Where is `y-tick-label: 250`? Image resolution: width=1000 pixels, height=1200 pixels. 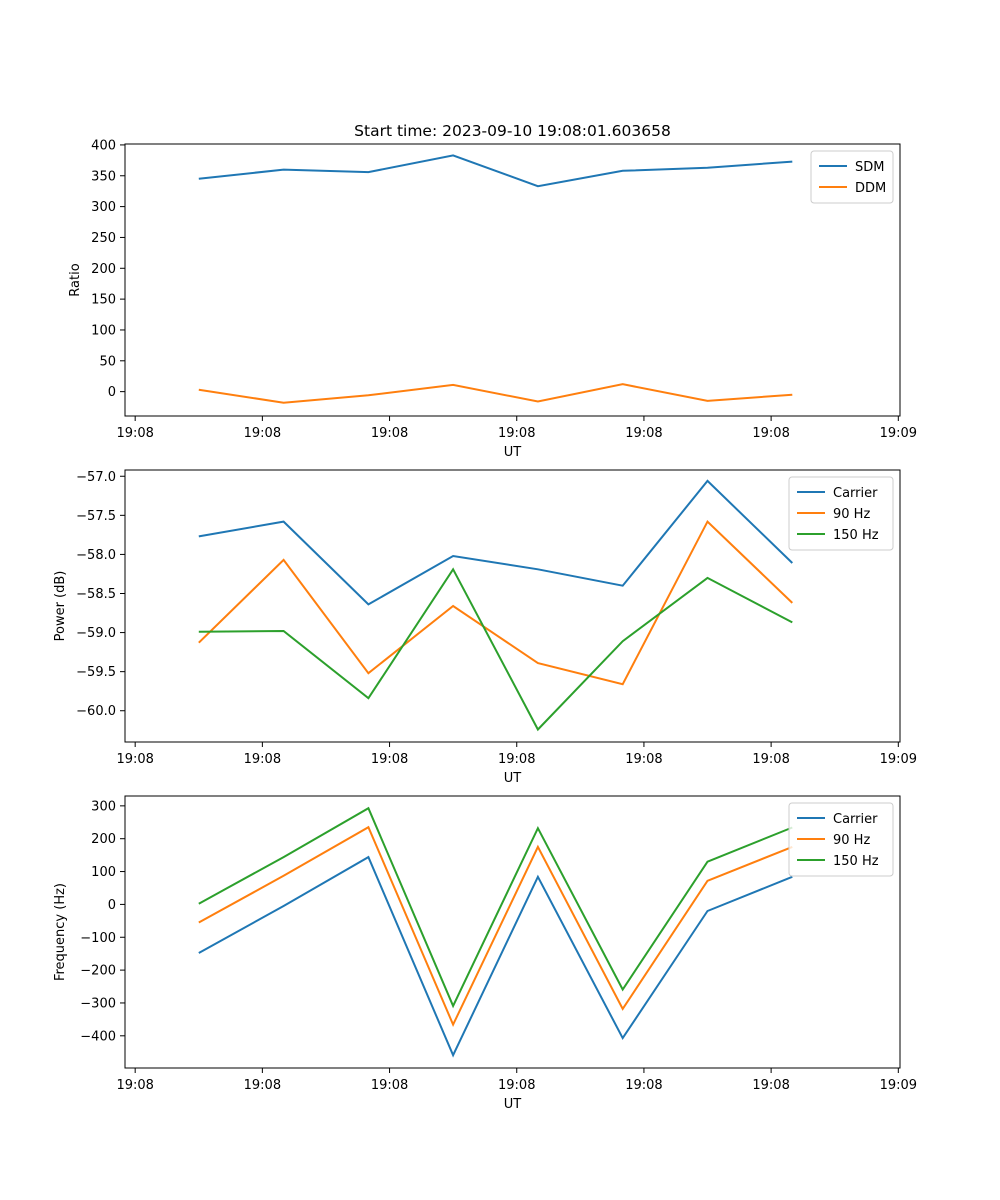
y-tick-label: 250 is located at coordinates (103, 238).